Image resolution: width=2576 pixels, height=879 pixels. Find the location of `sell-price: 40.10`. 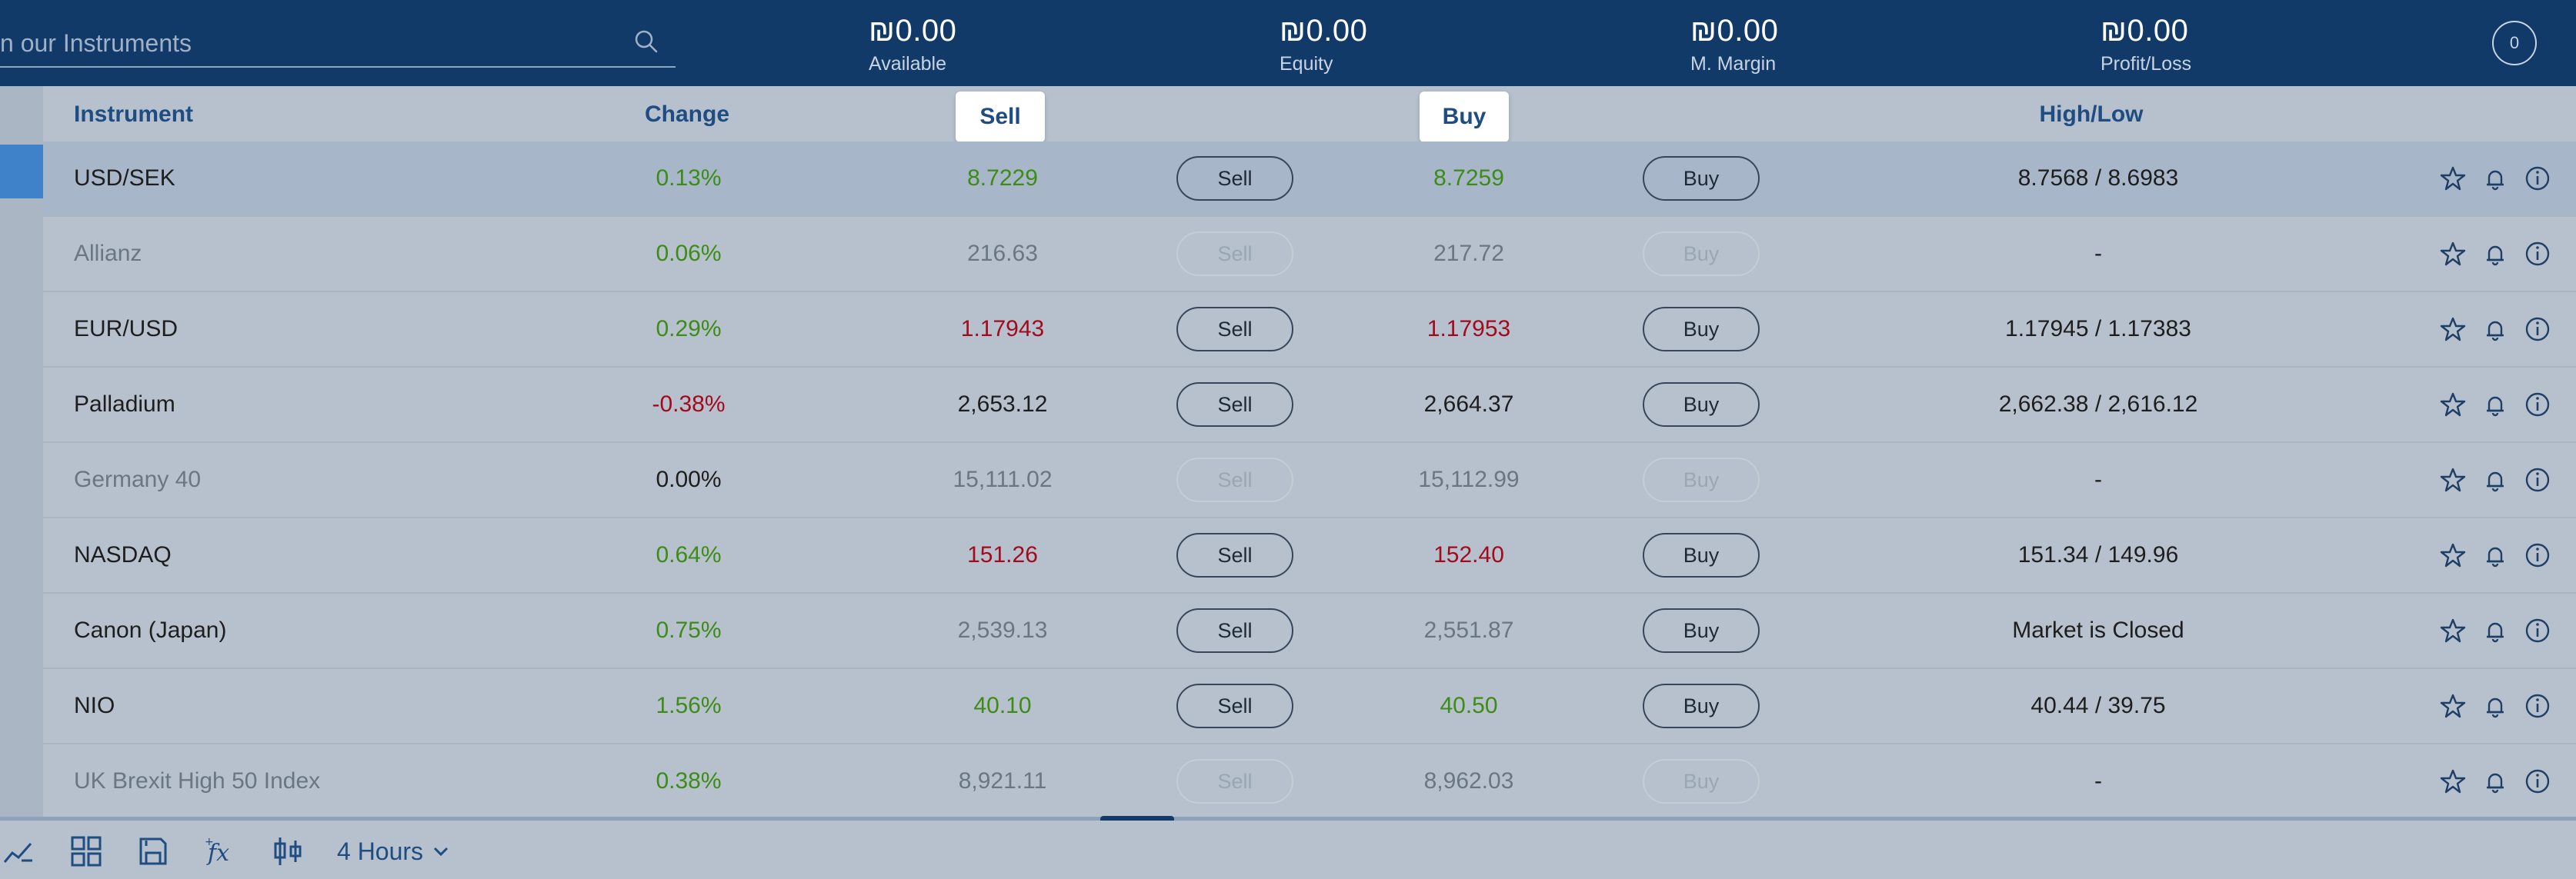

sell-price: 40.10 is located at coordinates (1003, 705).